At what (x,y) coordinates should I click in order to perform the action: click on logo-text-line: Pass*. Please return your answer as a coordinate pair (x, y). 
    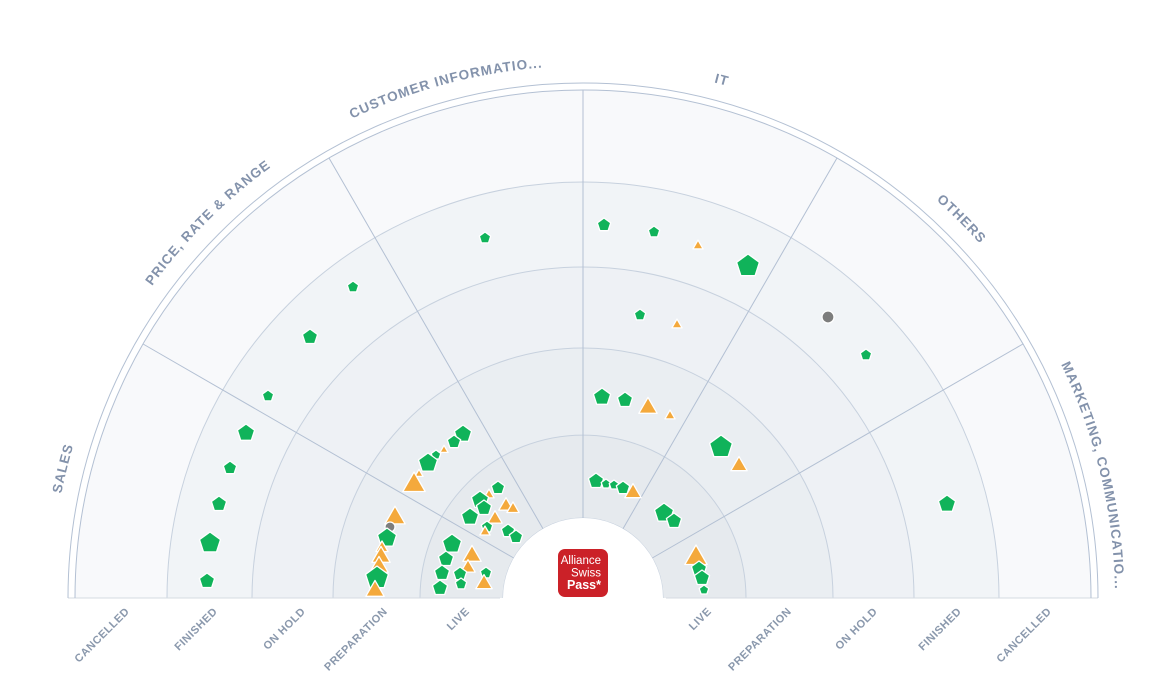
    Looking at the image, I should click on (584, 585).